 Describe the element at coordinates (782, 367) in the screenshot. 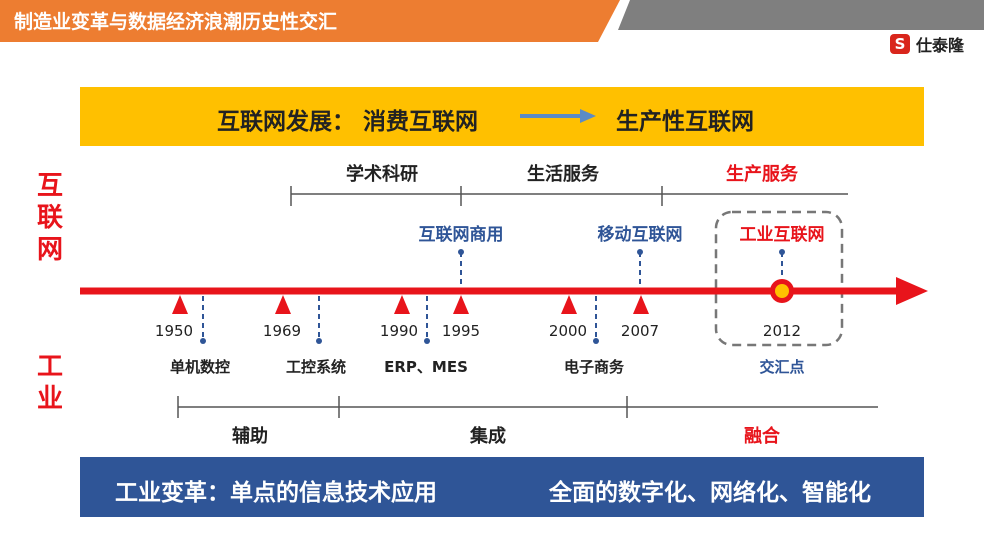

I see `industry-milestone-convergence: 交汇点` at that location.